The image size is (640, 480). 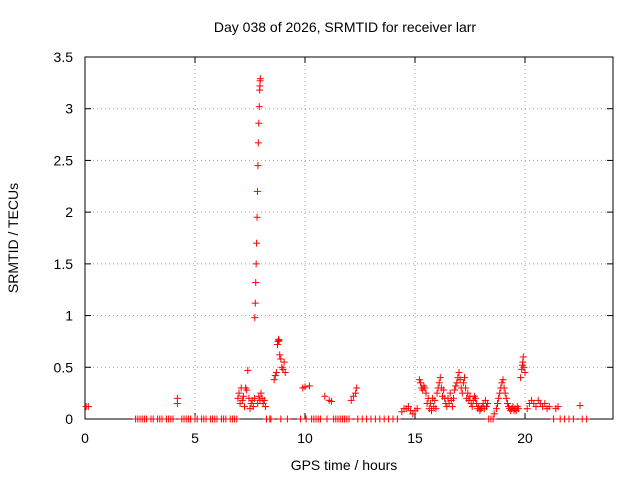 I want to click on x-axis-label: GPS time / hours, so click(x=344, y=465).